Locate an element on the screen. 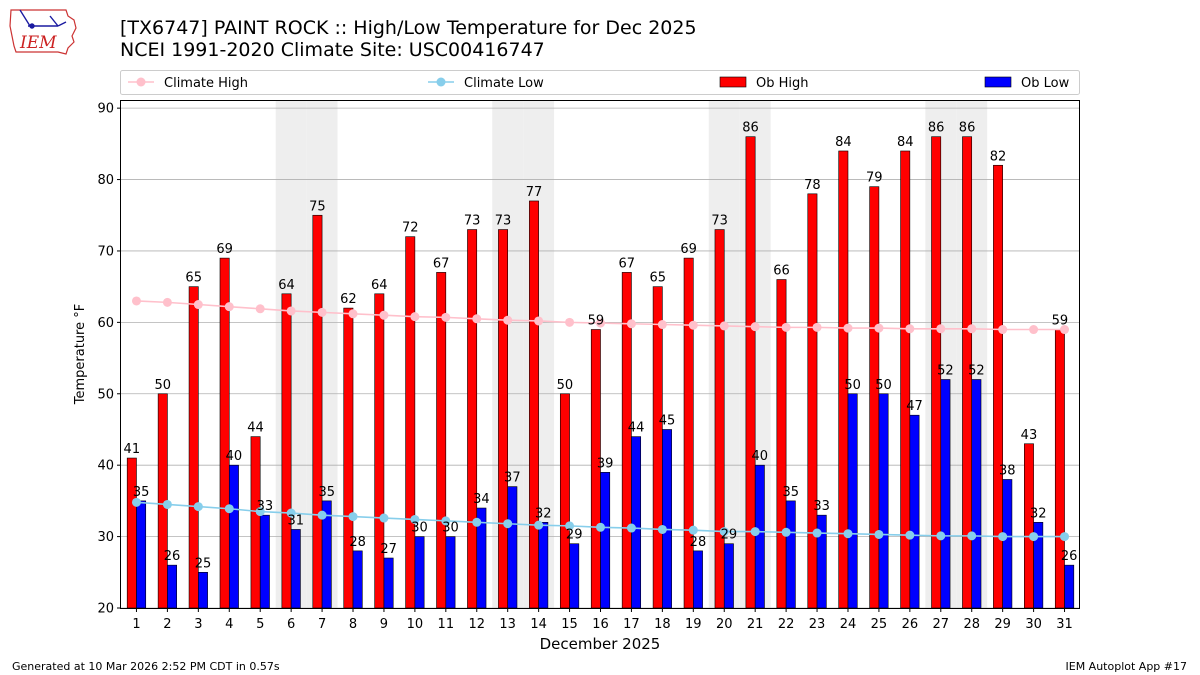  ob-low-label-11: 30 is located at coordinates (450, 528).